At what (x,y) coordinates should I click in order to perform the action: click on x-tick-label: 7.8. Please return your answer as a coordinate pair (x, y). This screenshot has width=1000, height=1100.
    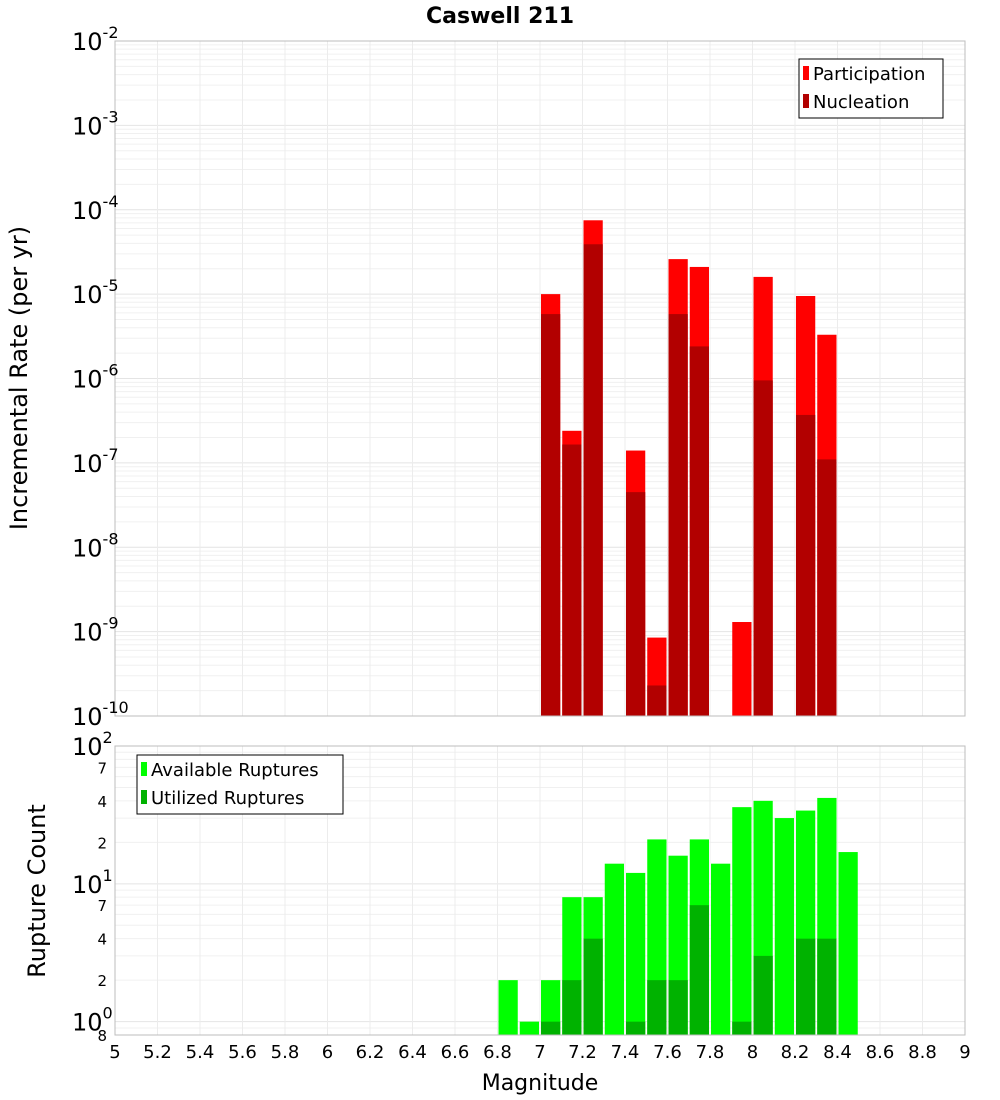
    Looking at the image, I should click on (710, 1052).